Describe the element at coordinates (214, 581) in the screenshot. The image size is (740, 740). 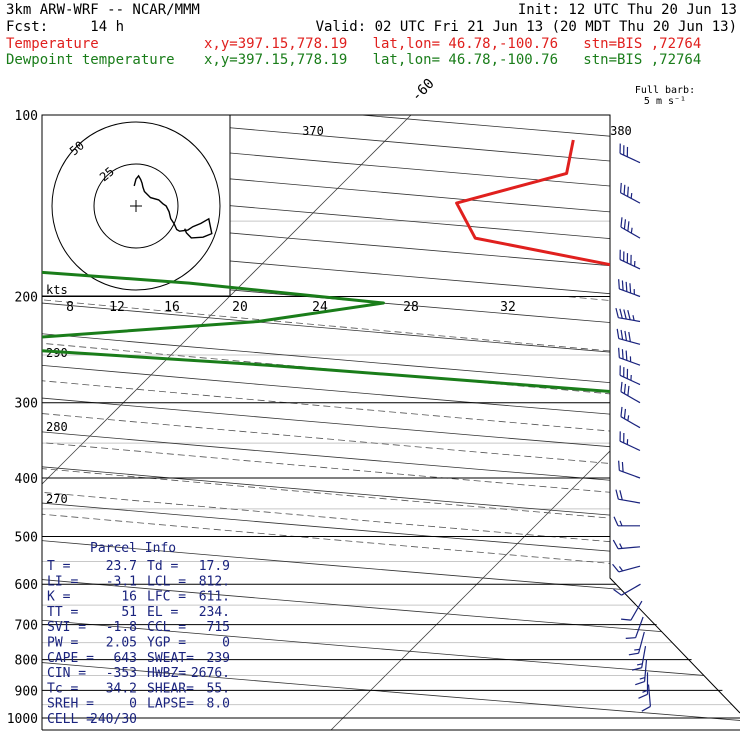
I see `parcel-value: 812.` at that location.